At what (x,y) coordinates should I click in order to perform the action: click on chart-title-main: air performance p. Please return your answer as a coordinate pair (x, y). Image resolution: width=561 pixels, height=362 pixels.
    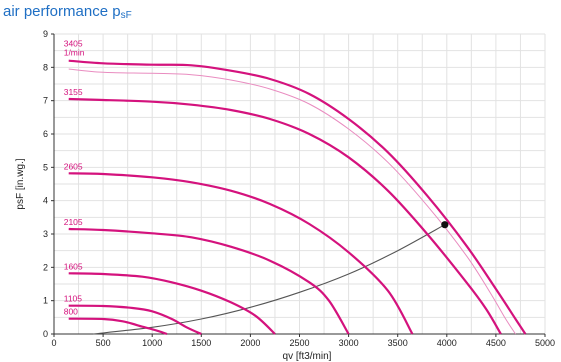
    Looking at the image, I should click on (62, 11).